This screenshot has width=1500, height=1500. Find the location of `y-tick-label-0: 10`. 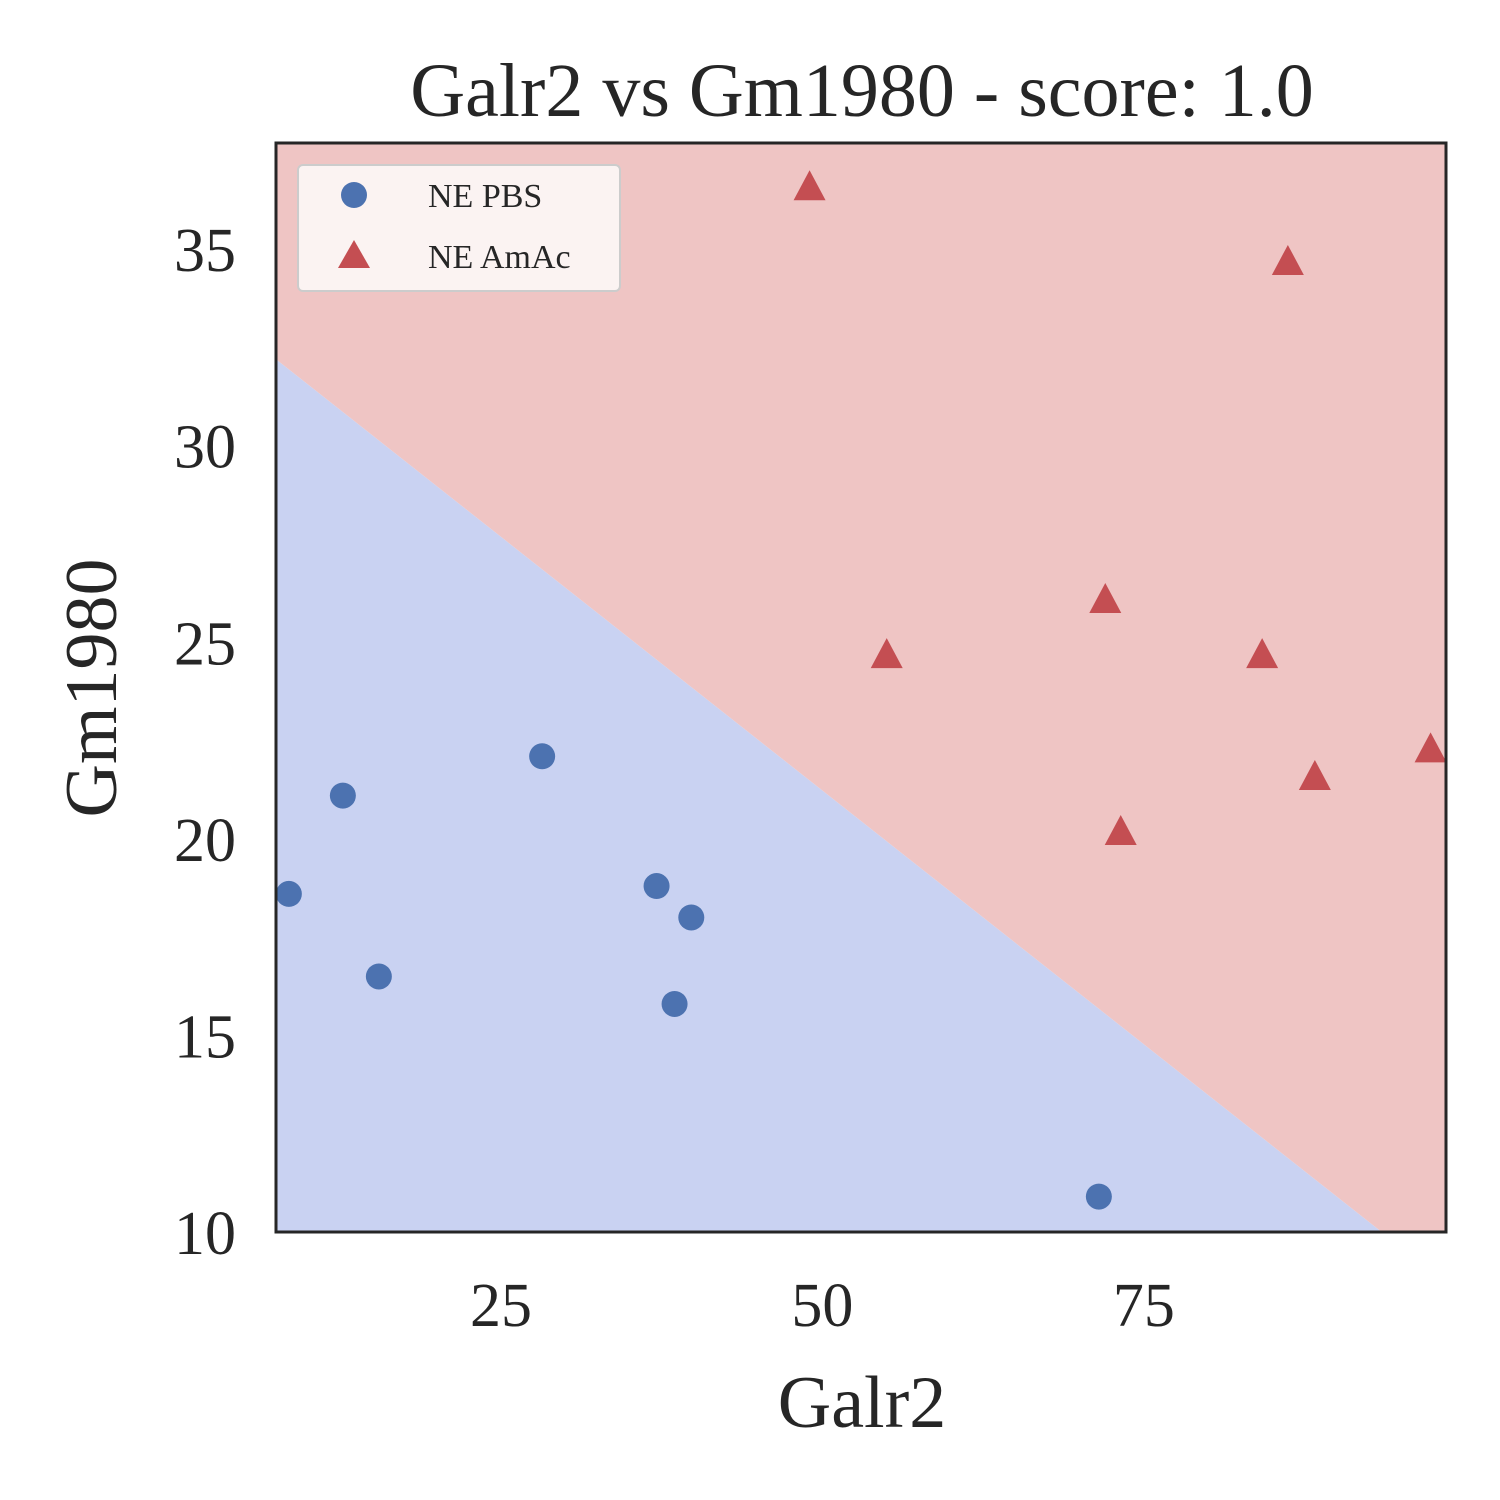

y-tick-label-0: 10 is located at coordinates (205, 1234).